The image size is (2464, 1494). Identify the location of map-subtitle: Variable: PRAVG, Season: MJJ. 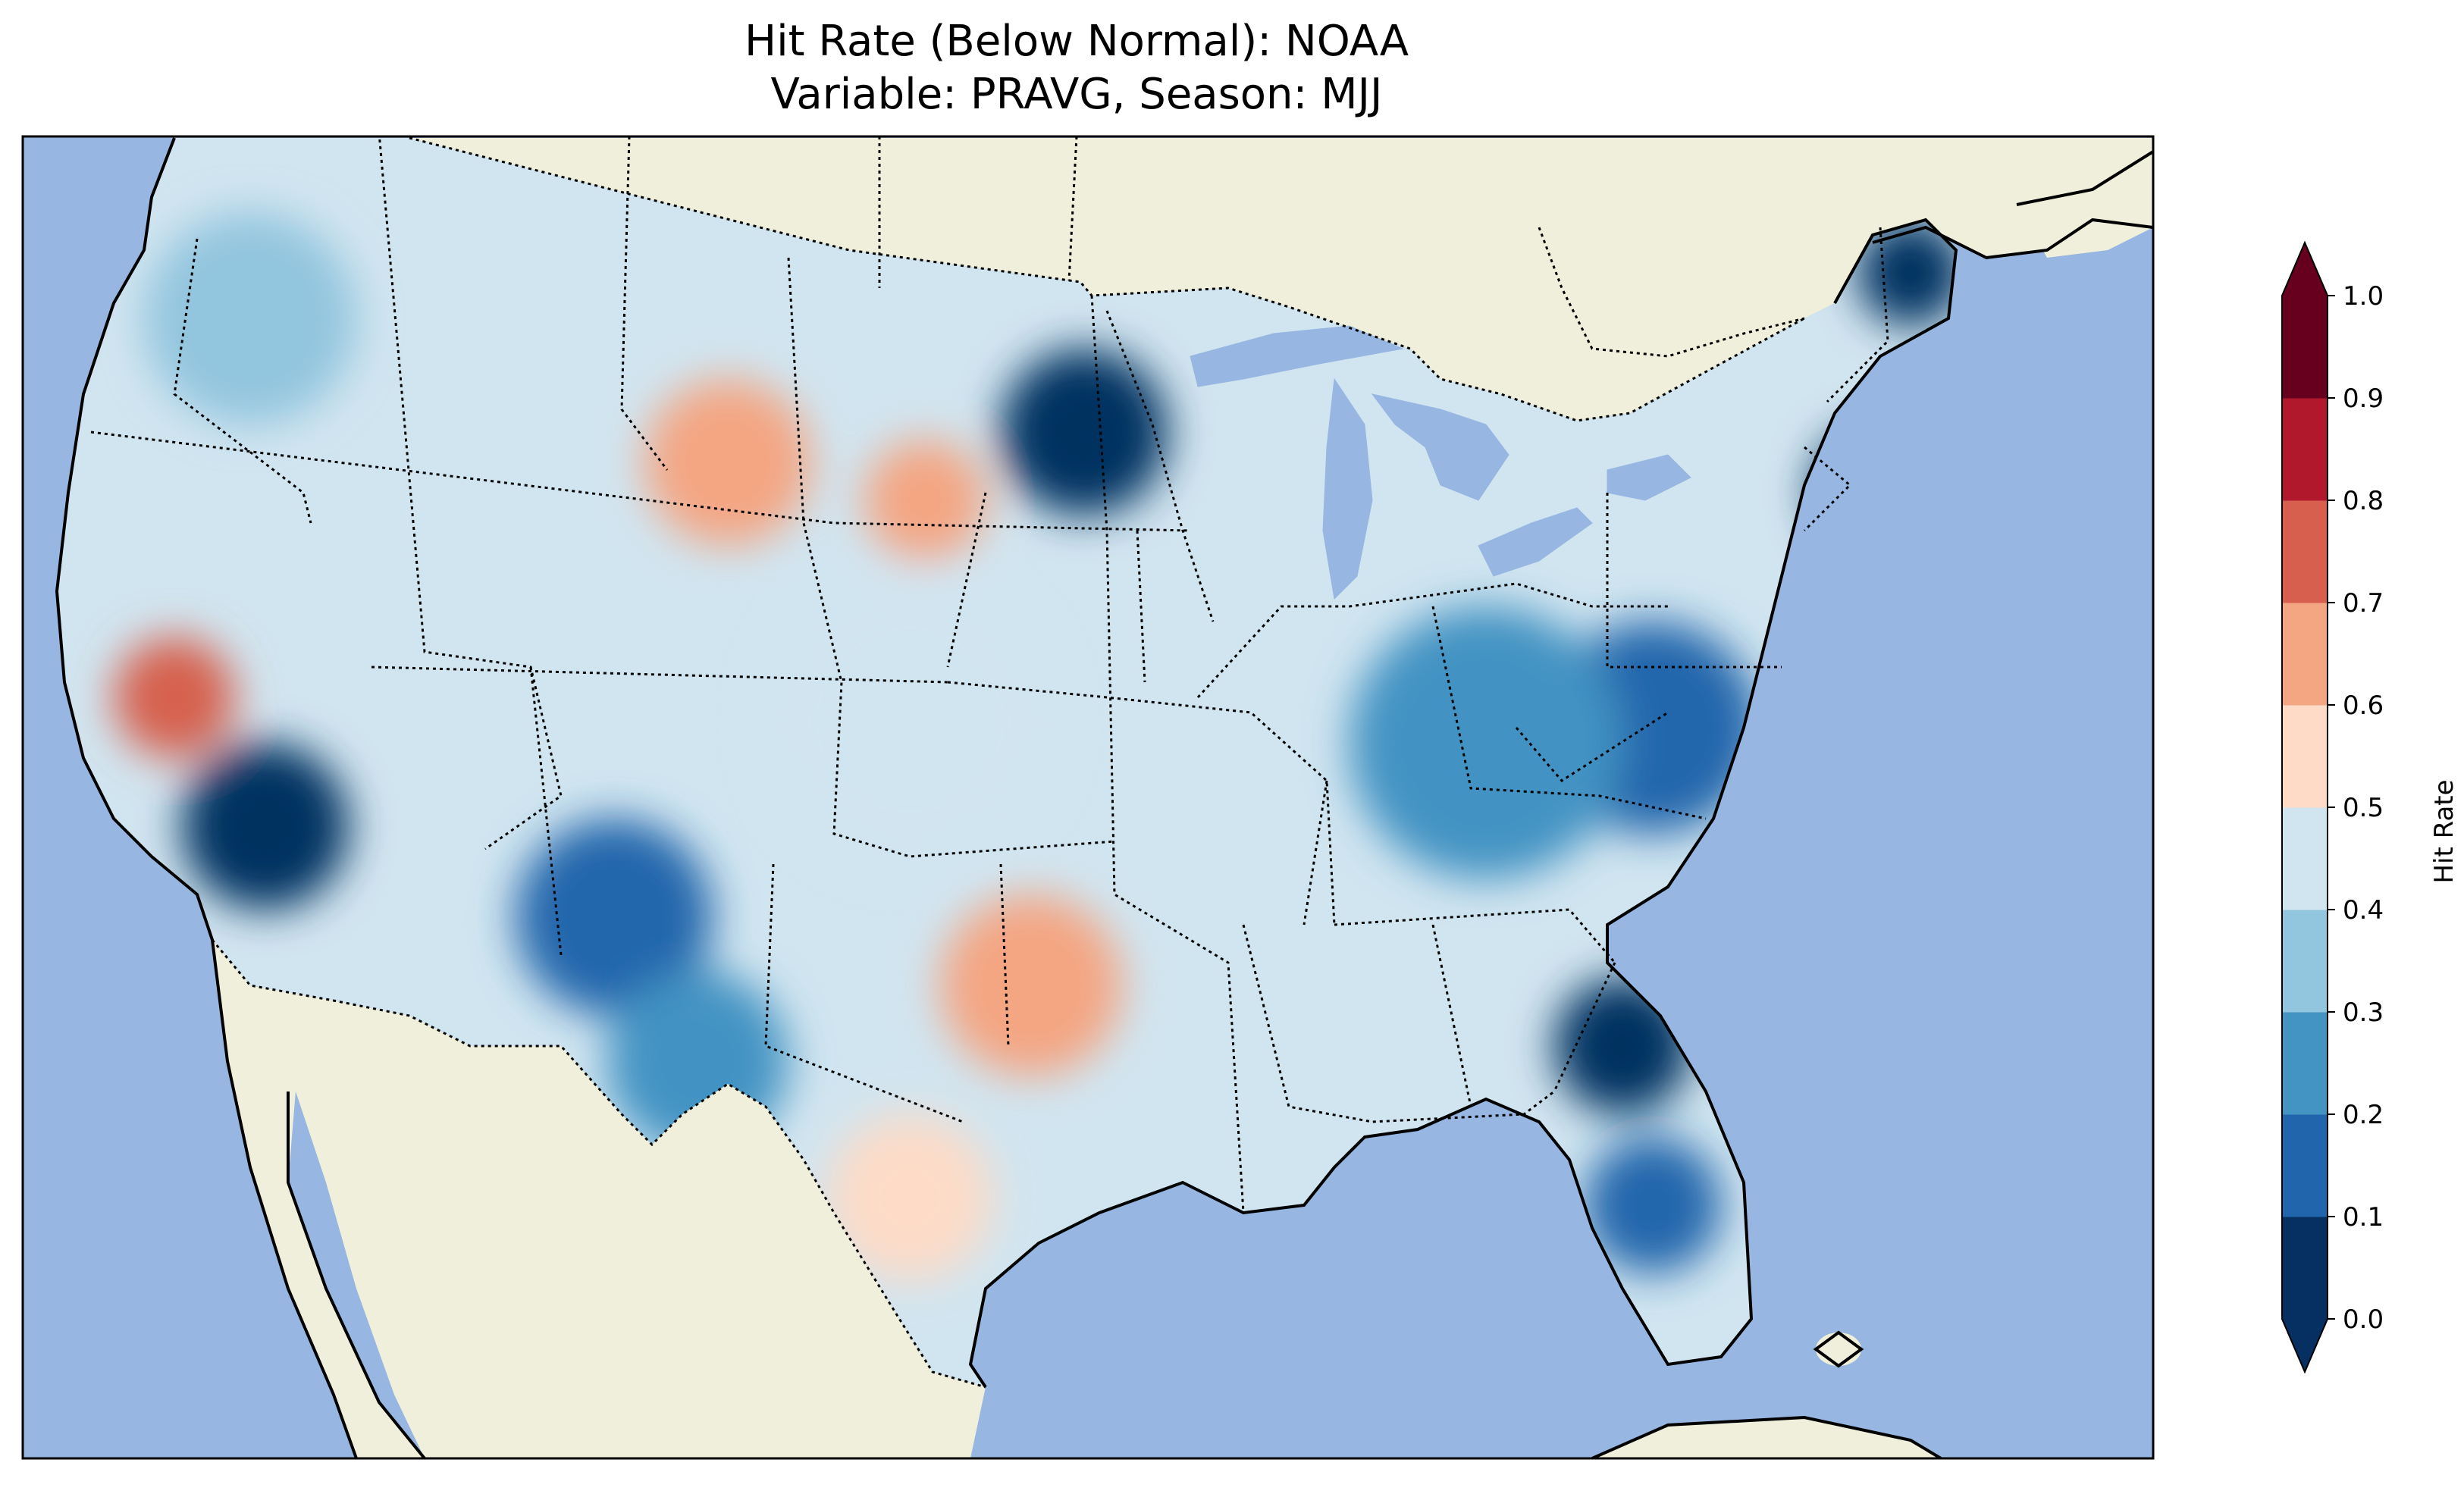
(1076, 94).